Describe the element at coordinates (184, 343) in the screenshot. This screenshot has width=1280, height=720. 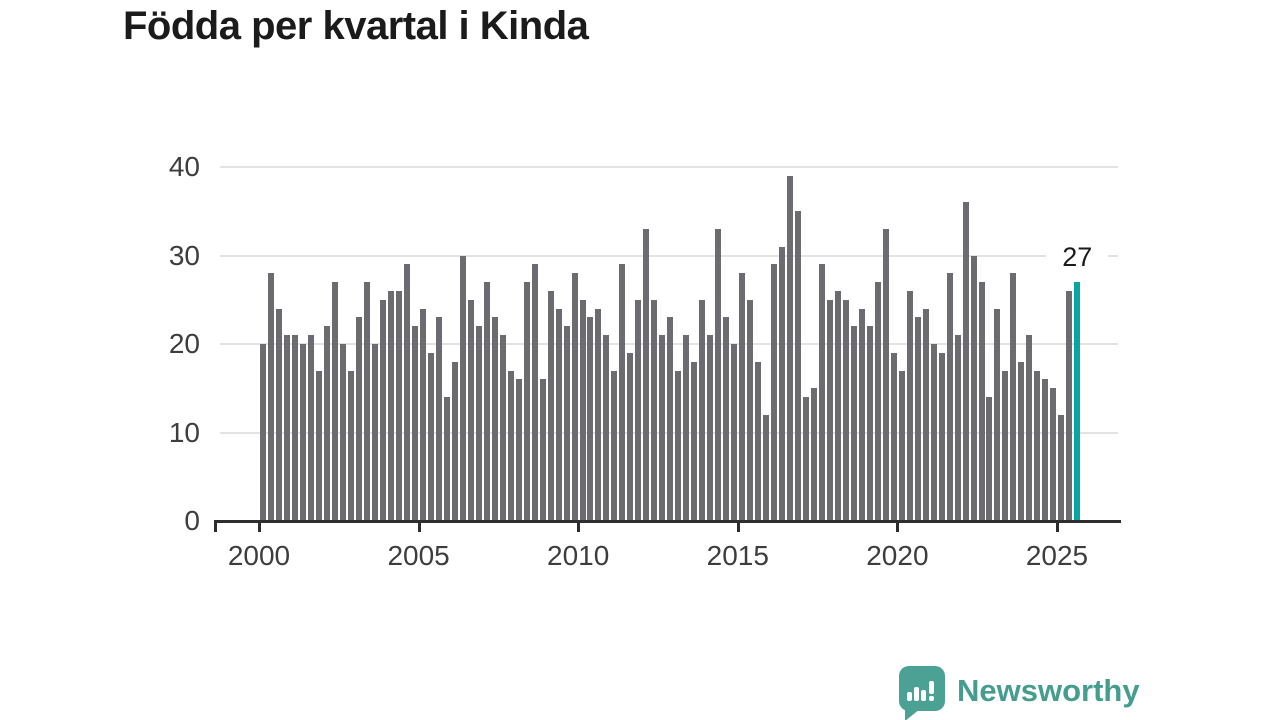
I see `y-axis-tick-label: 20` at that location.